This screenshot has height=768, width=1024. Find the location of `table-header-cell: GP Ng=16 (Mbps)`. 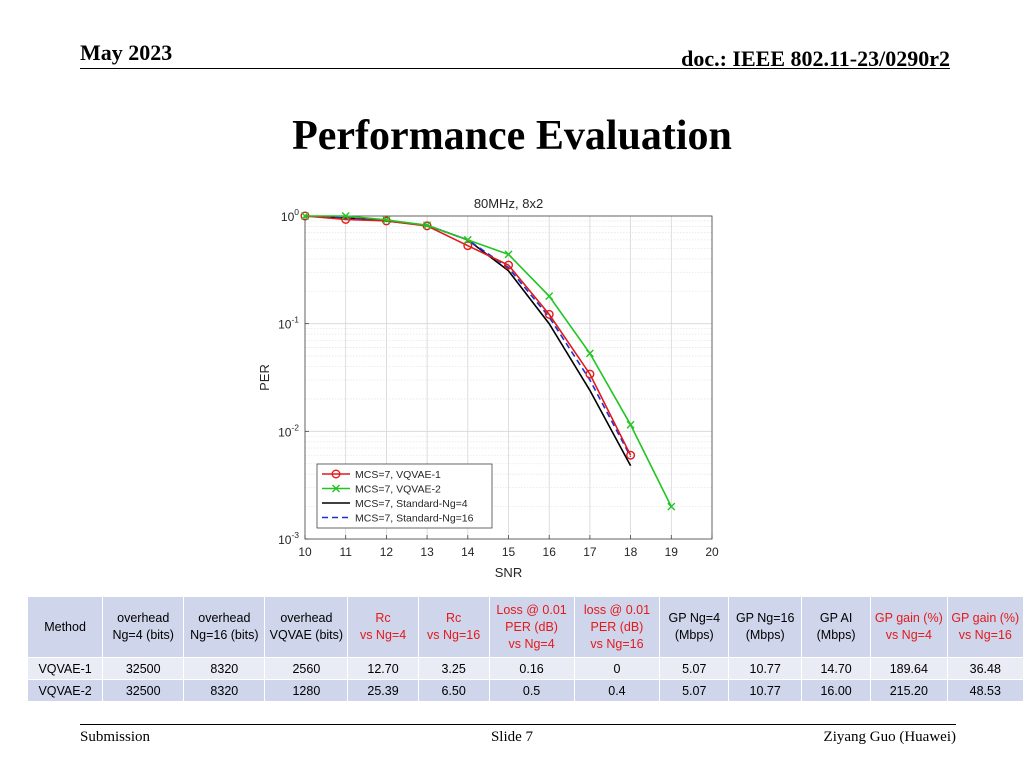

table-header-cell: GP Ng=16 (Mbps) is located at coordinates (765, 627).